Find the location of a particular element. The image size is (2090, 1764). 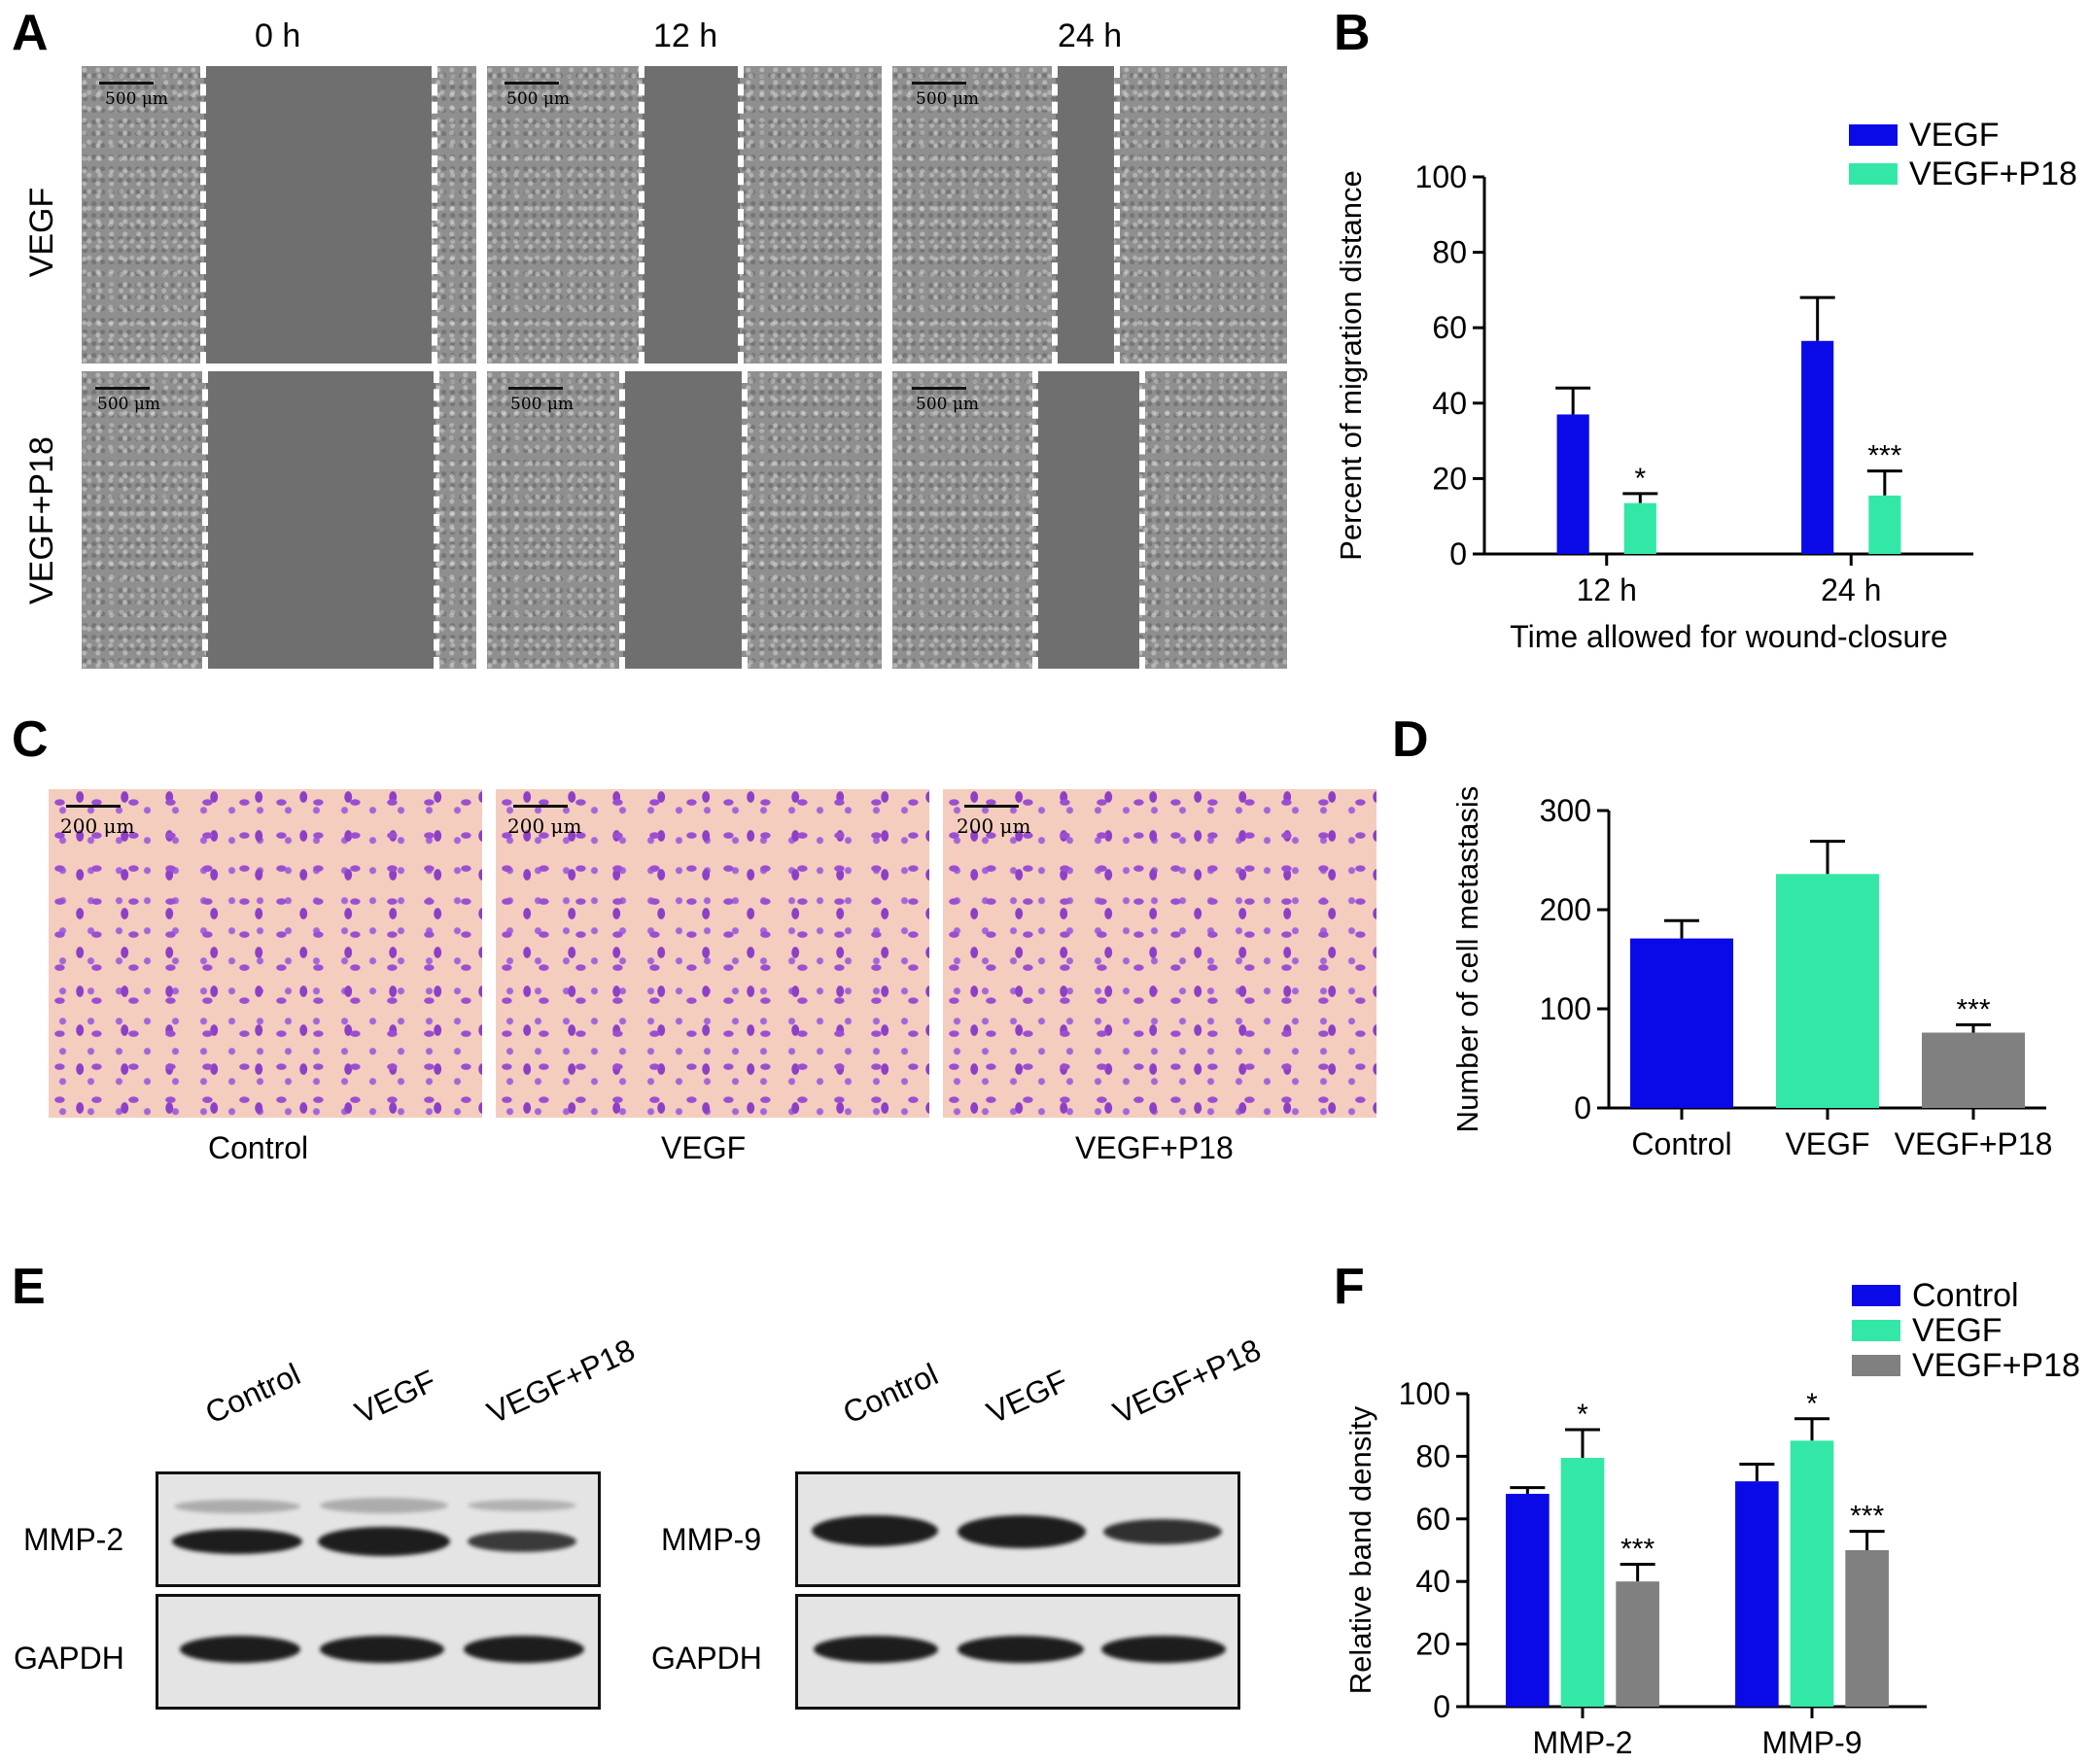

x-tick-label: MMP-2 is located at coordinates (1582, 1742).